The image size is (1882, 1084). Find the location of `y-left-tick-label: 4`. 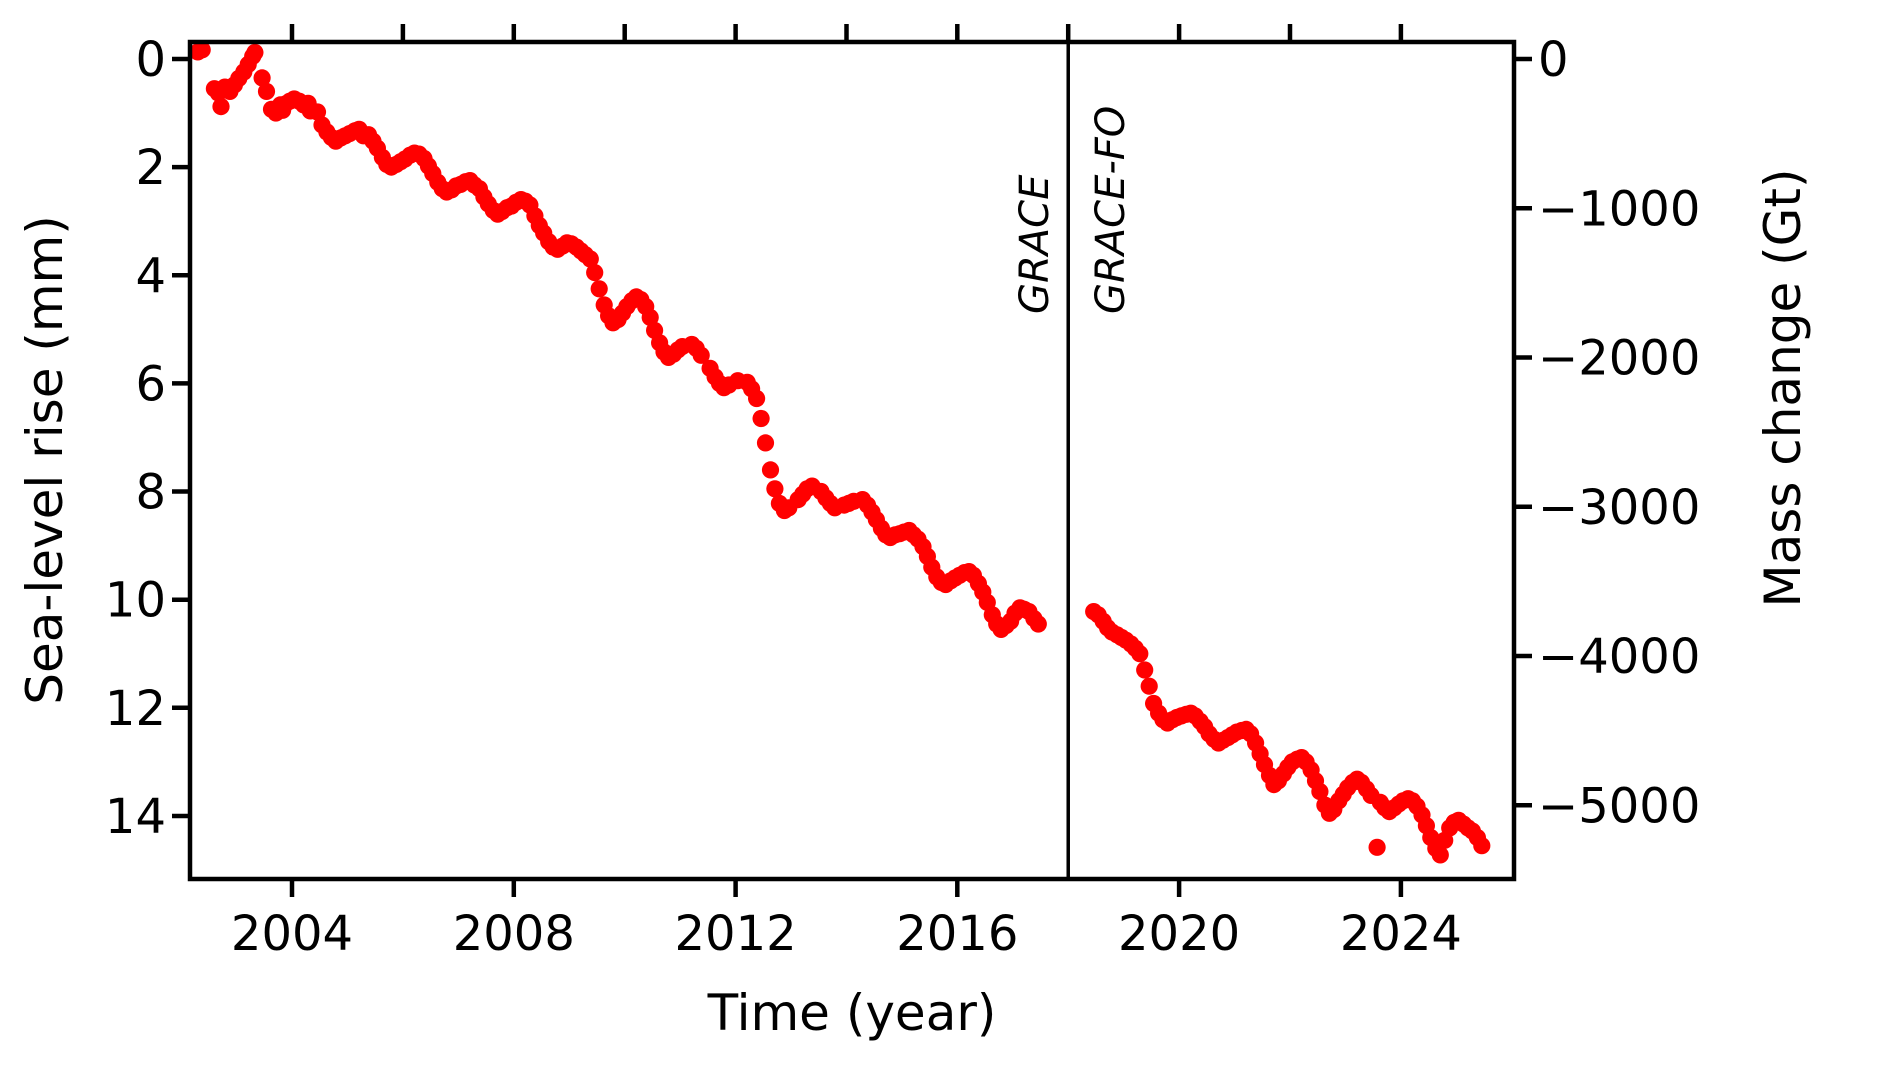

y-left-tick-label: 4 is located at coordinates (150, 276).